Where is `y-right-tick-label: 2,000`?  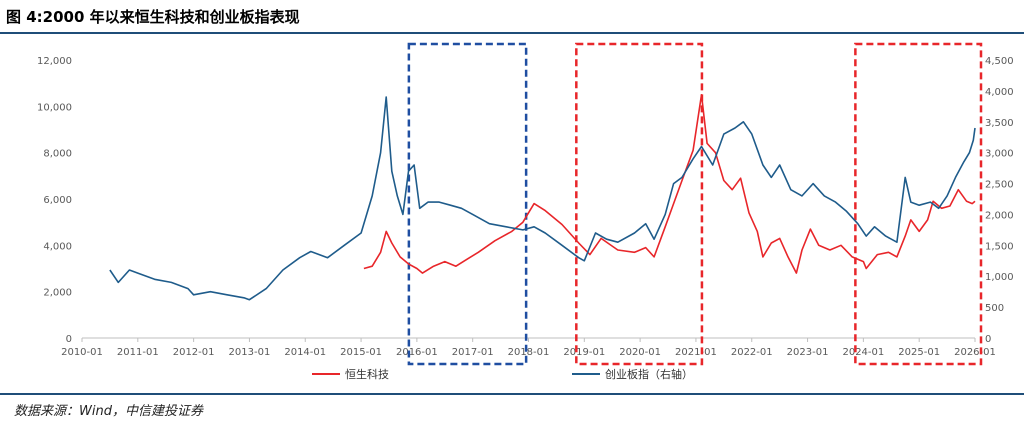 y-right-tick-label: 2,000 is located at coordinates (999, 215).